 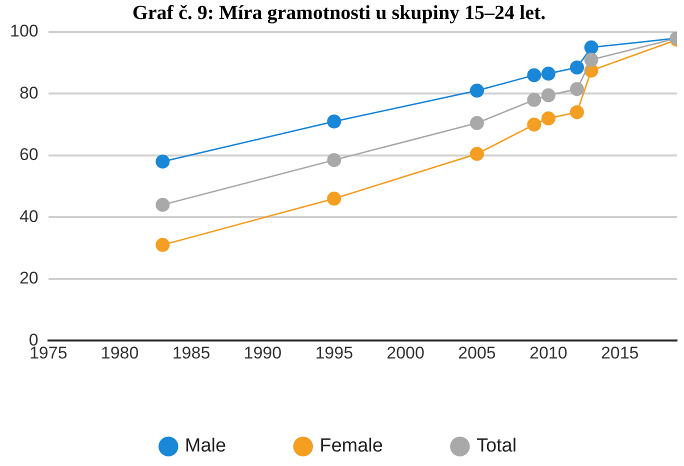 I want to click on chart-title: Graf č. 9: Míra gramotnosti u skupiny 15–24 let., so click(x=339, y=13).